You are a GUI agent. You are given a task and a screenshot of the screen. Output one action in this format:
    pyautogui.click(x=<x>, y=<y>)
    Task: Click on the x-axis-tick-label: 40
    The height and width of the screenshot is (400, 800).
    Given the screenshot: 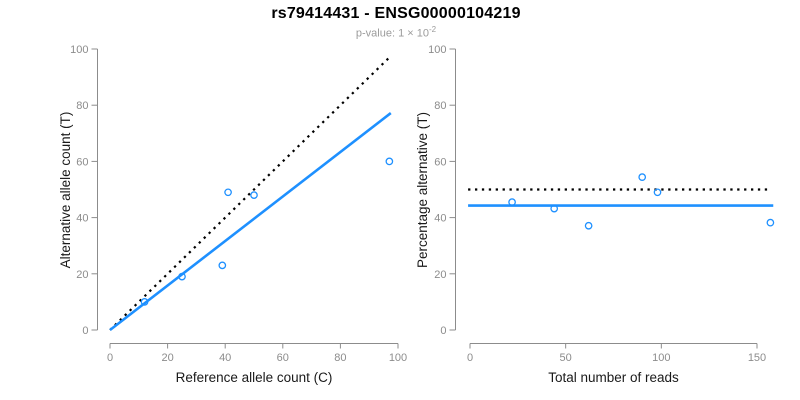 What is the action you would take?
    pyautogui.click(x=225, y=358)
    